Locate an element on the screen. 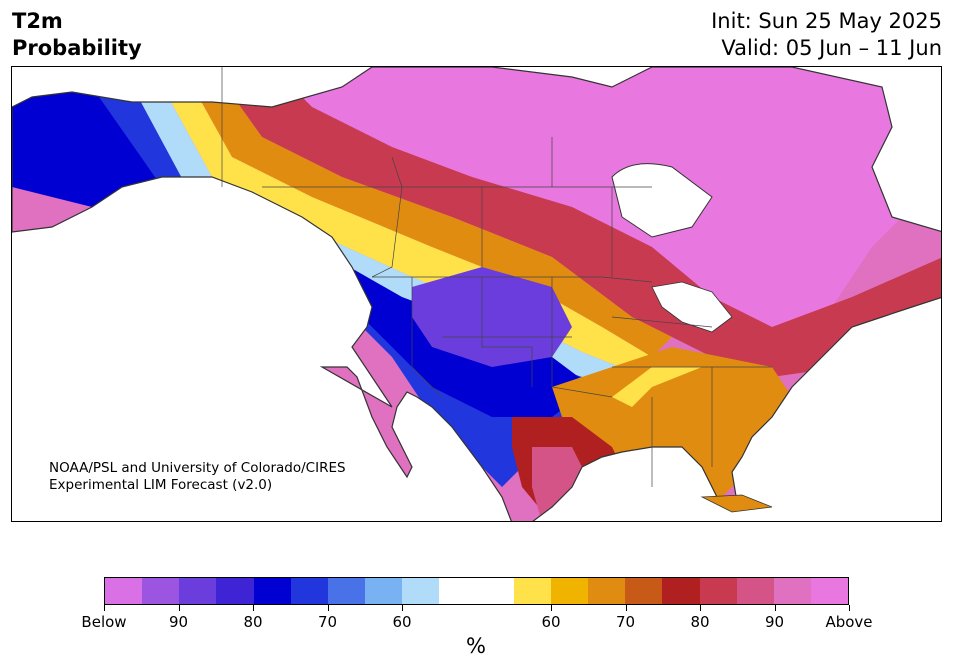  colorbar is located at coordinates (476, 591).